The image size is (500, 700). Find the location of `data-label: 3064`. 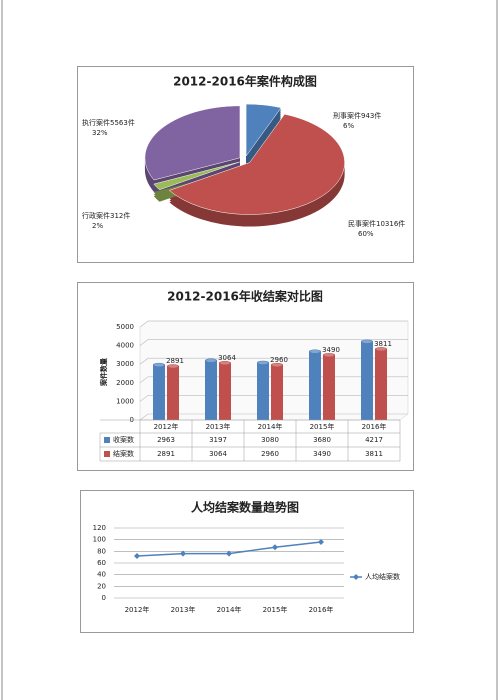

data-label: 3064 is located at coordinates (227, 358).